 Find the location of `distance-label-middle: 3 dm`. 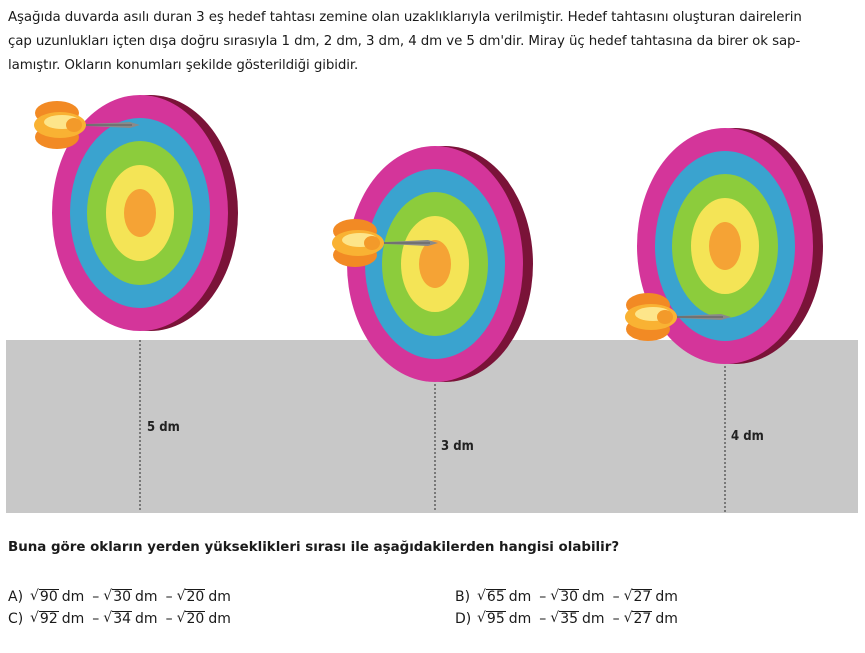

distance-label-middle: 3 dm is located at coordinates (457, 446).